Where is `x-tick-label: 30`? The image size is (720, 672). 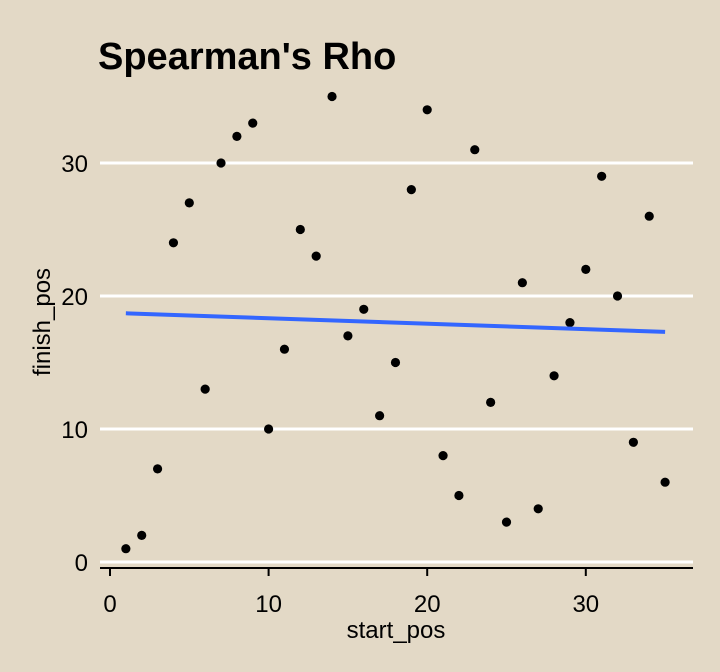
x-tick-label: 30 is located at coordinates (585, 604).